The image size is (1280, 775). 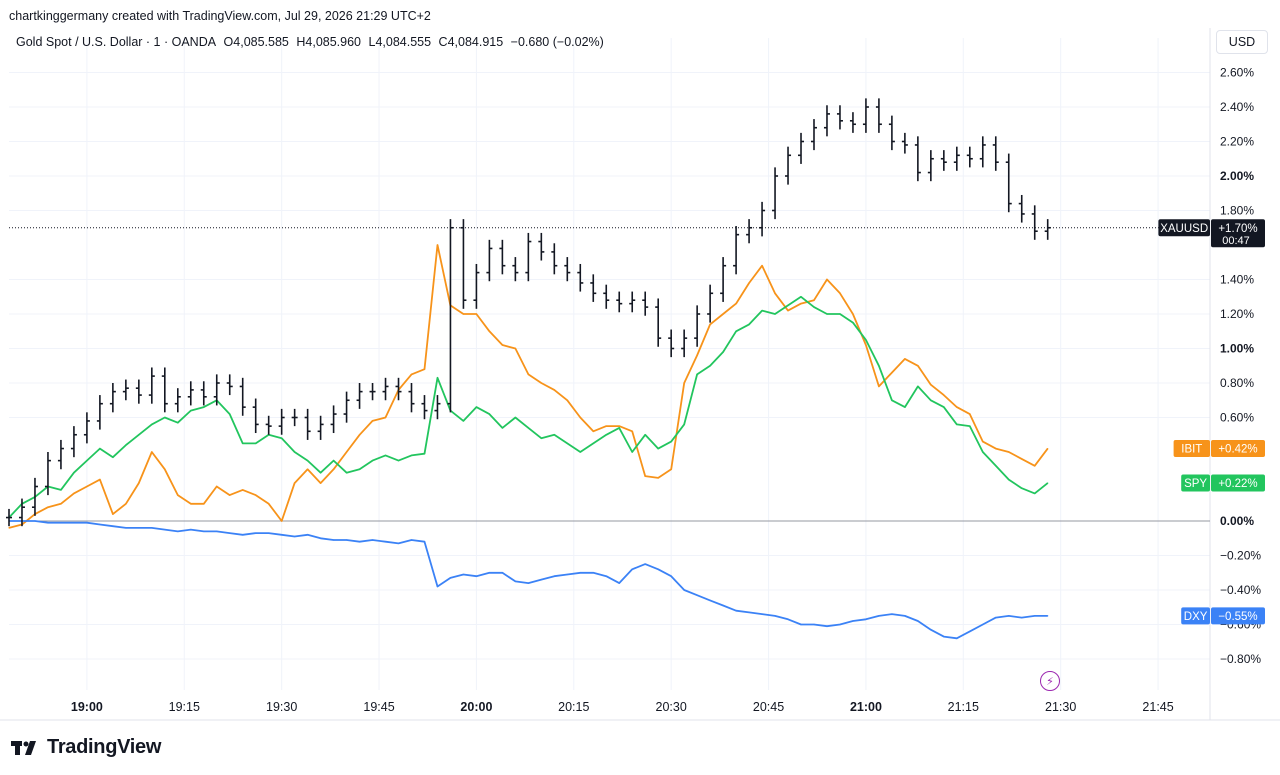 What do you see at coordinates (1242, 42) in the screenshot?
I see `currency-unit-button: USD` at bounding box center [1242, 42].